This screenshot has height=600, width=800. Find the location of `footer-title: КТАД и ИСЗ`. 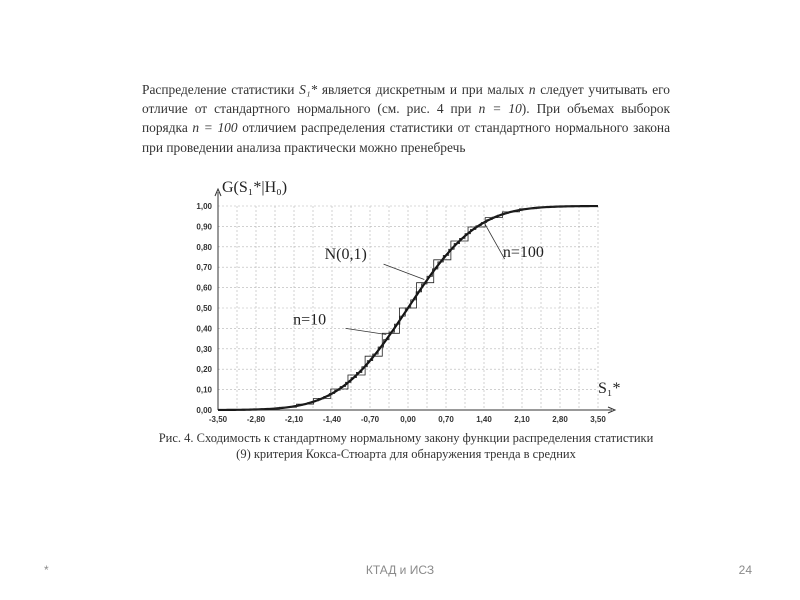

footer-title: КТАД и ИСЗ is located at coordinates (400, 570).